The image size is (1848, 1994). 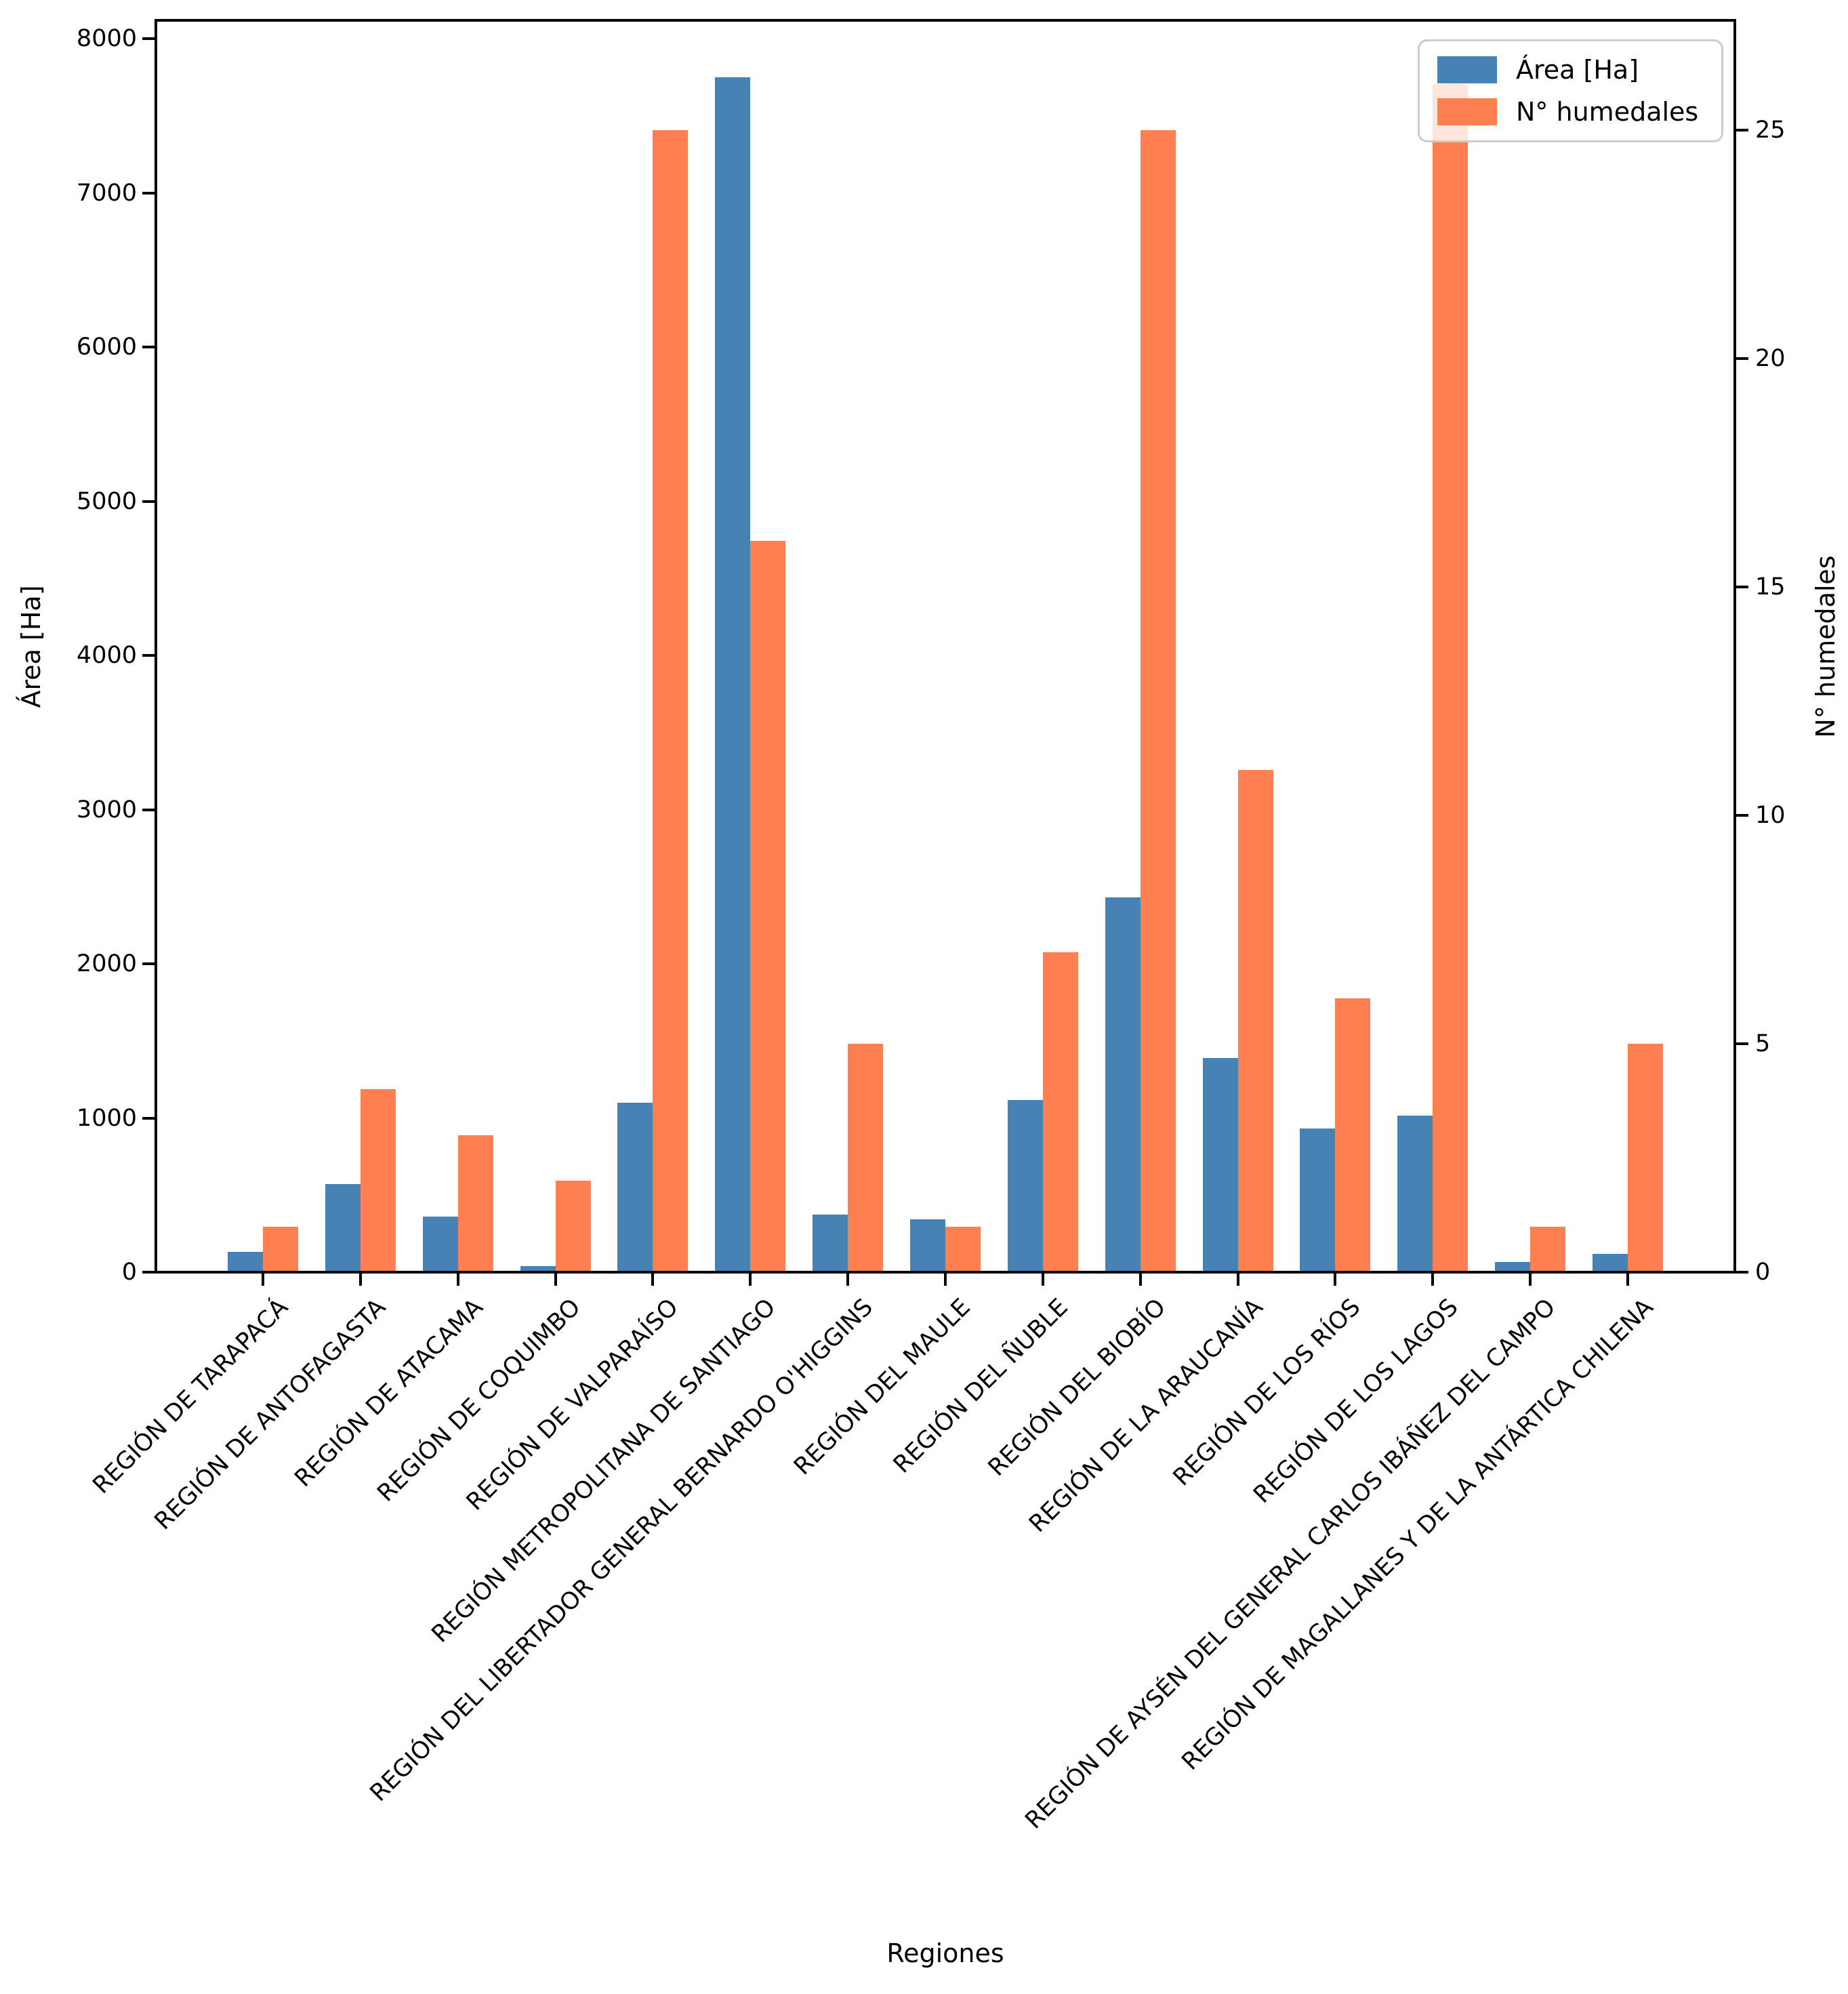 What do you see at coordinates (106, 656) in the screenshot?
I see `y-tick-label-left: 4000` at bounding box center [106, 656].